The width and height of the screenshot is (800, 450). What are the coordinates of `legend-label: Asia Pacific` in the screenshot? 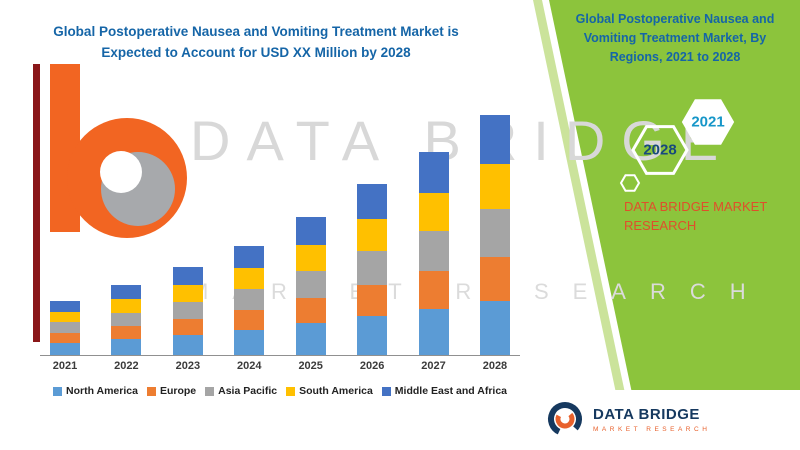 It's located at (248, 391).